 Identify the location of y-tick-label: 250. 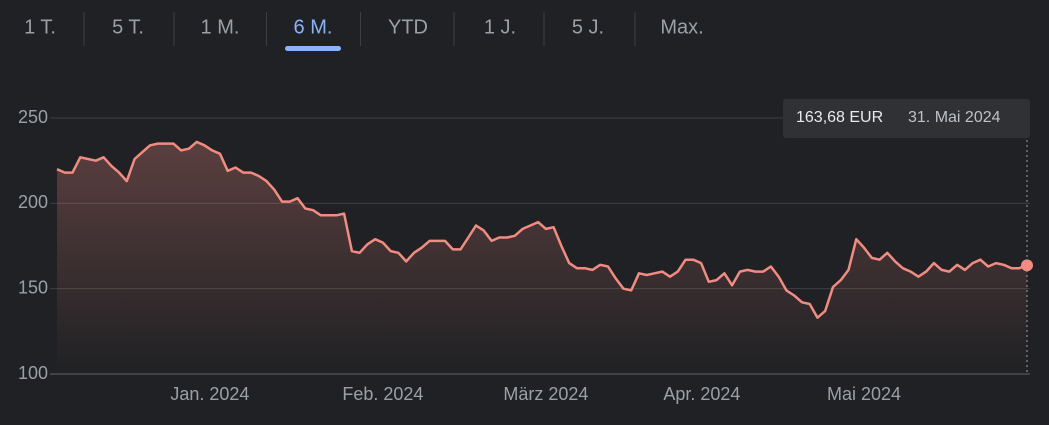
(33, 117).